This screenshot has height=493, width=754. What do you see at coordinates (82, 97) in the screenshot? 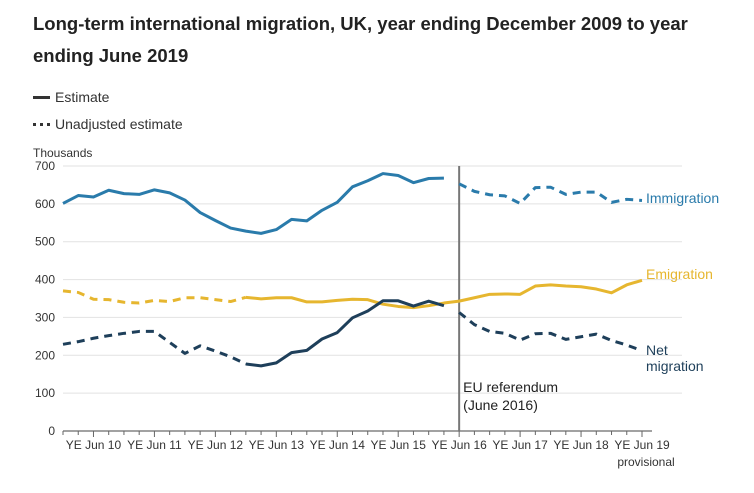
I see `legend-estimate-label: Estimate` at bounding box center [82, 97].